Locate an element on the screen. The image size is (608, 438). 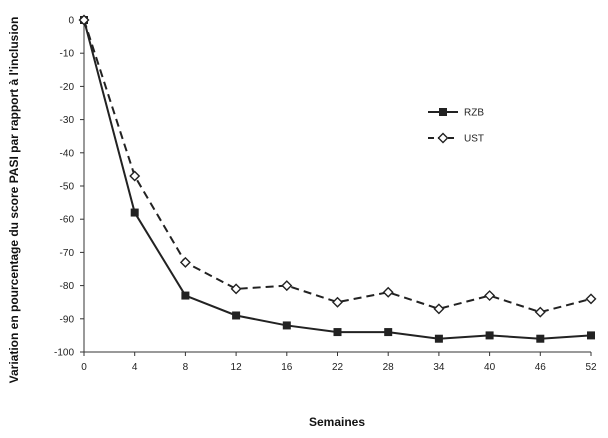
x-tick-label: 0 is located at coordinates (84, 367).